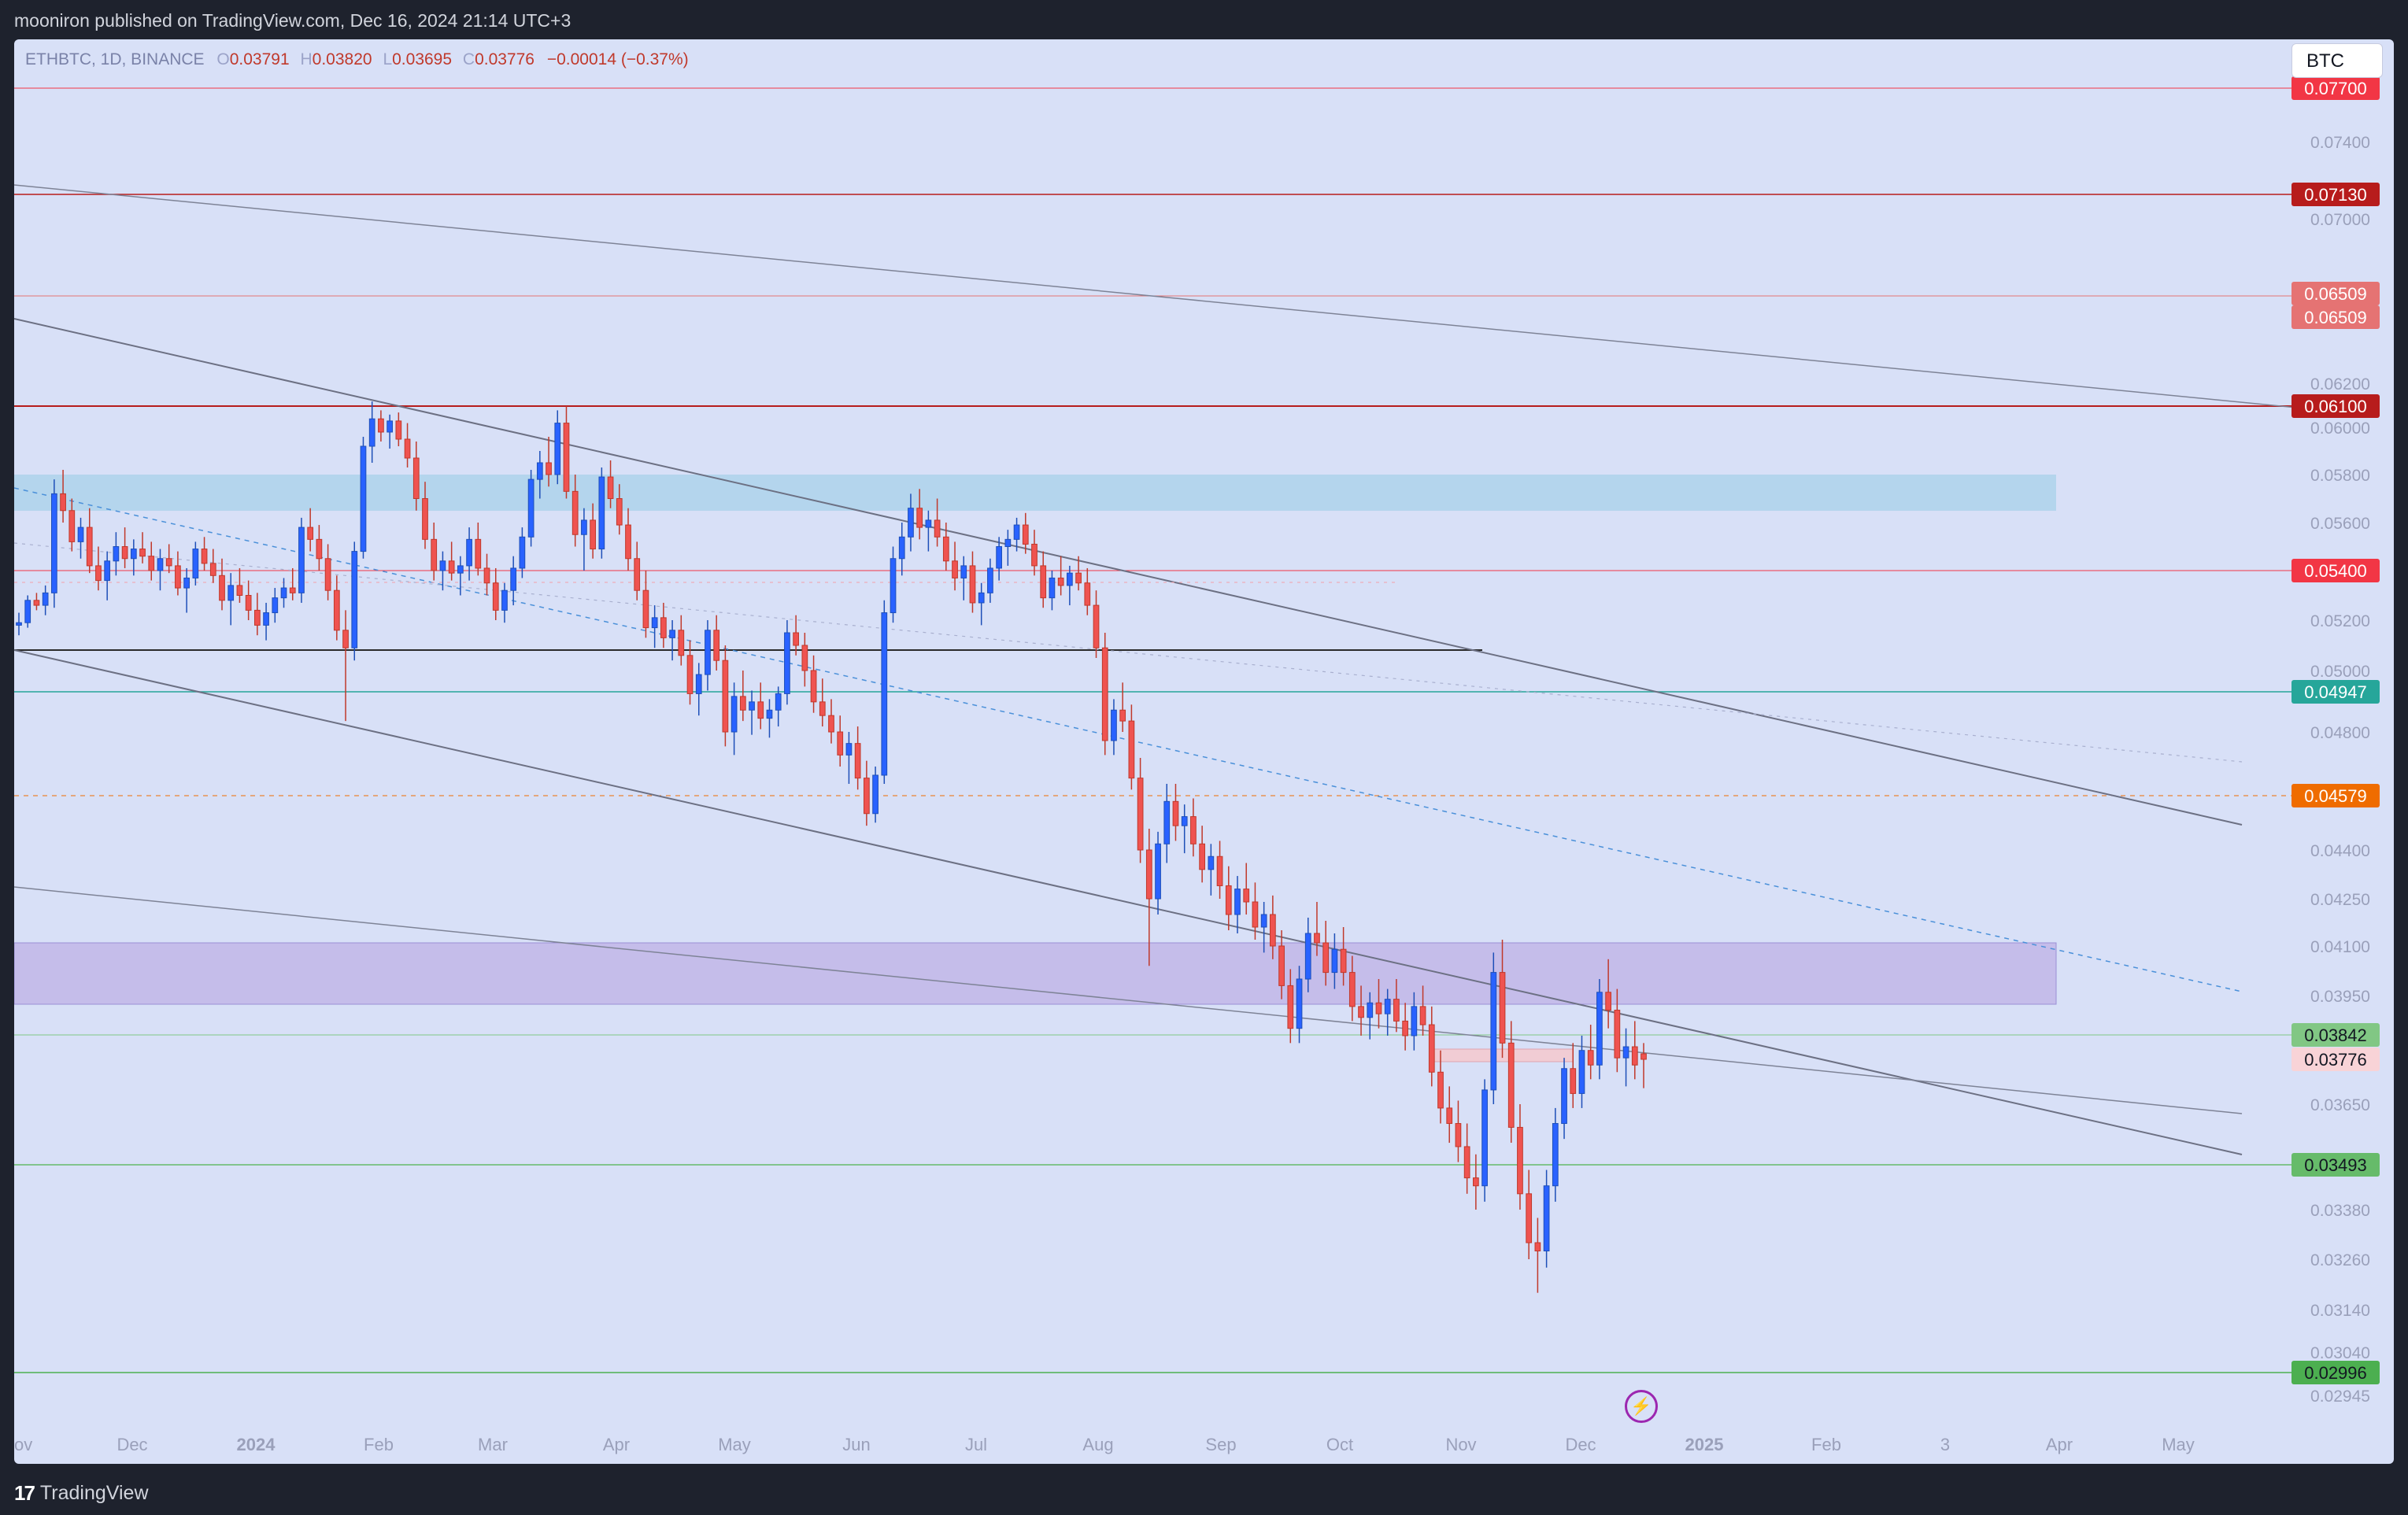 The image size is (2408, 1515). I want to click on currency-button: BTC, so click(2337, 60).